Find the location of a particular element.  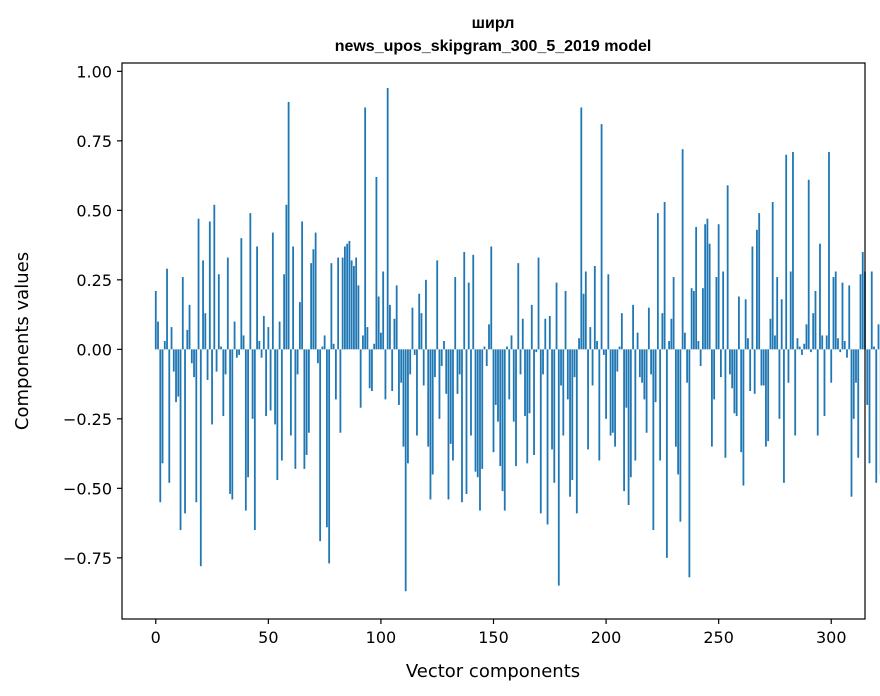

y-tick-label: −0.50 is located at coordinates (87, 488).